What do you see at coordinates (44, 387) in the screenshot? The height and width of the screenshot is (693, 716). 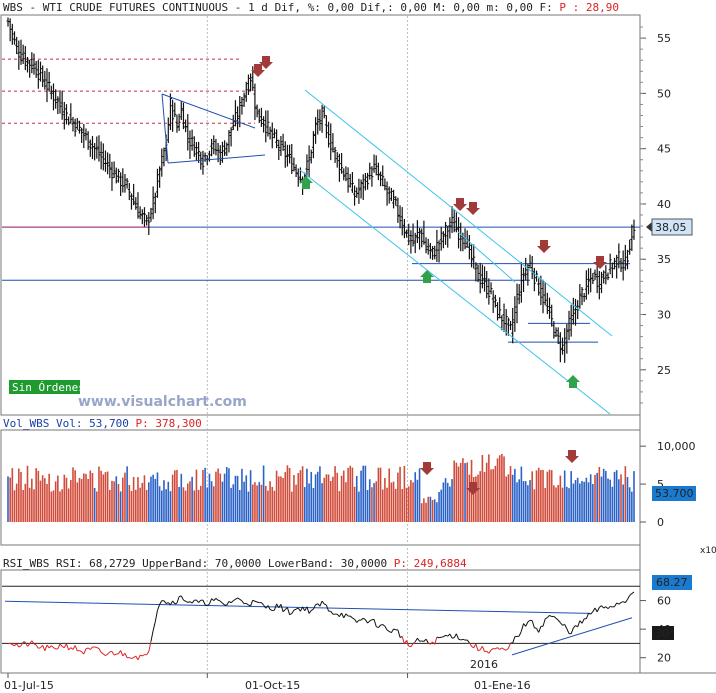 I see `status-badge` at bounding box center [44, 387].